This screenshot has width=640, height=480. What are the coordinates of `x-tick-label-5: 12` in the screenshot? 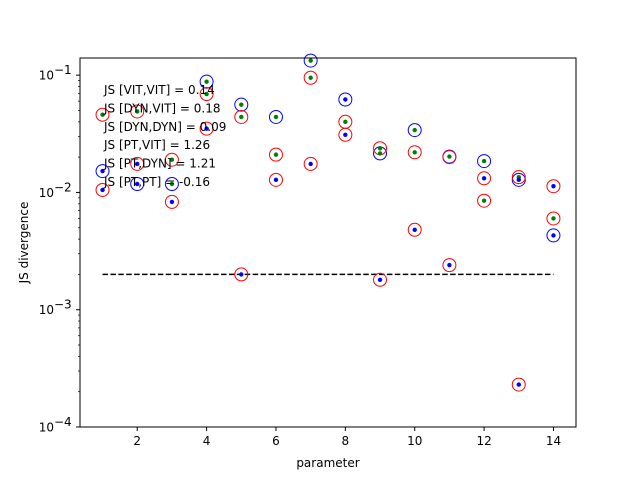 It's located at (483, 441).